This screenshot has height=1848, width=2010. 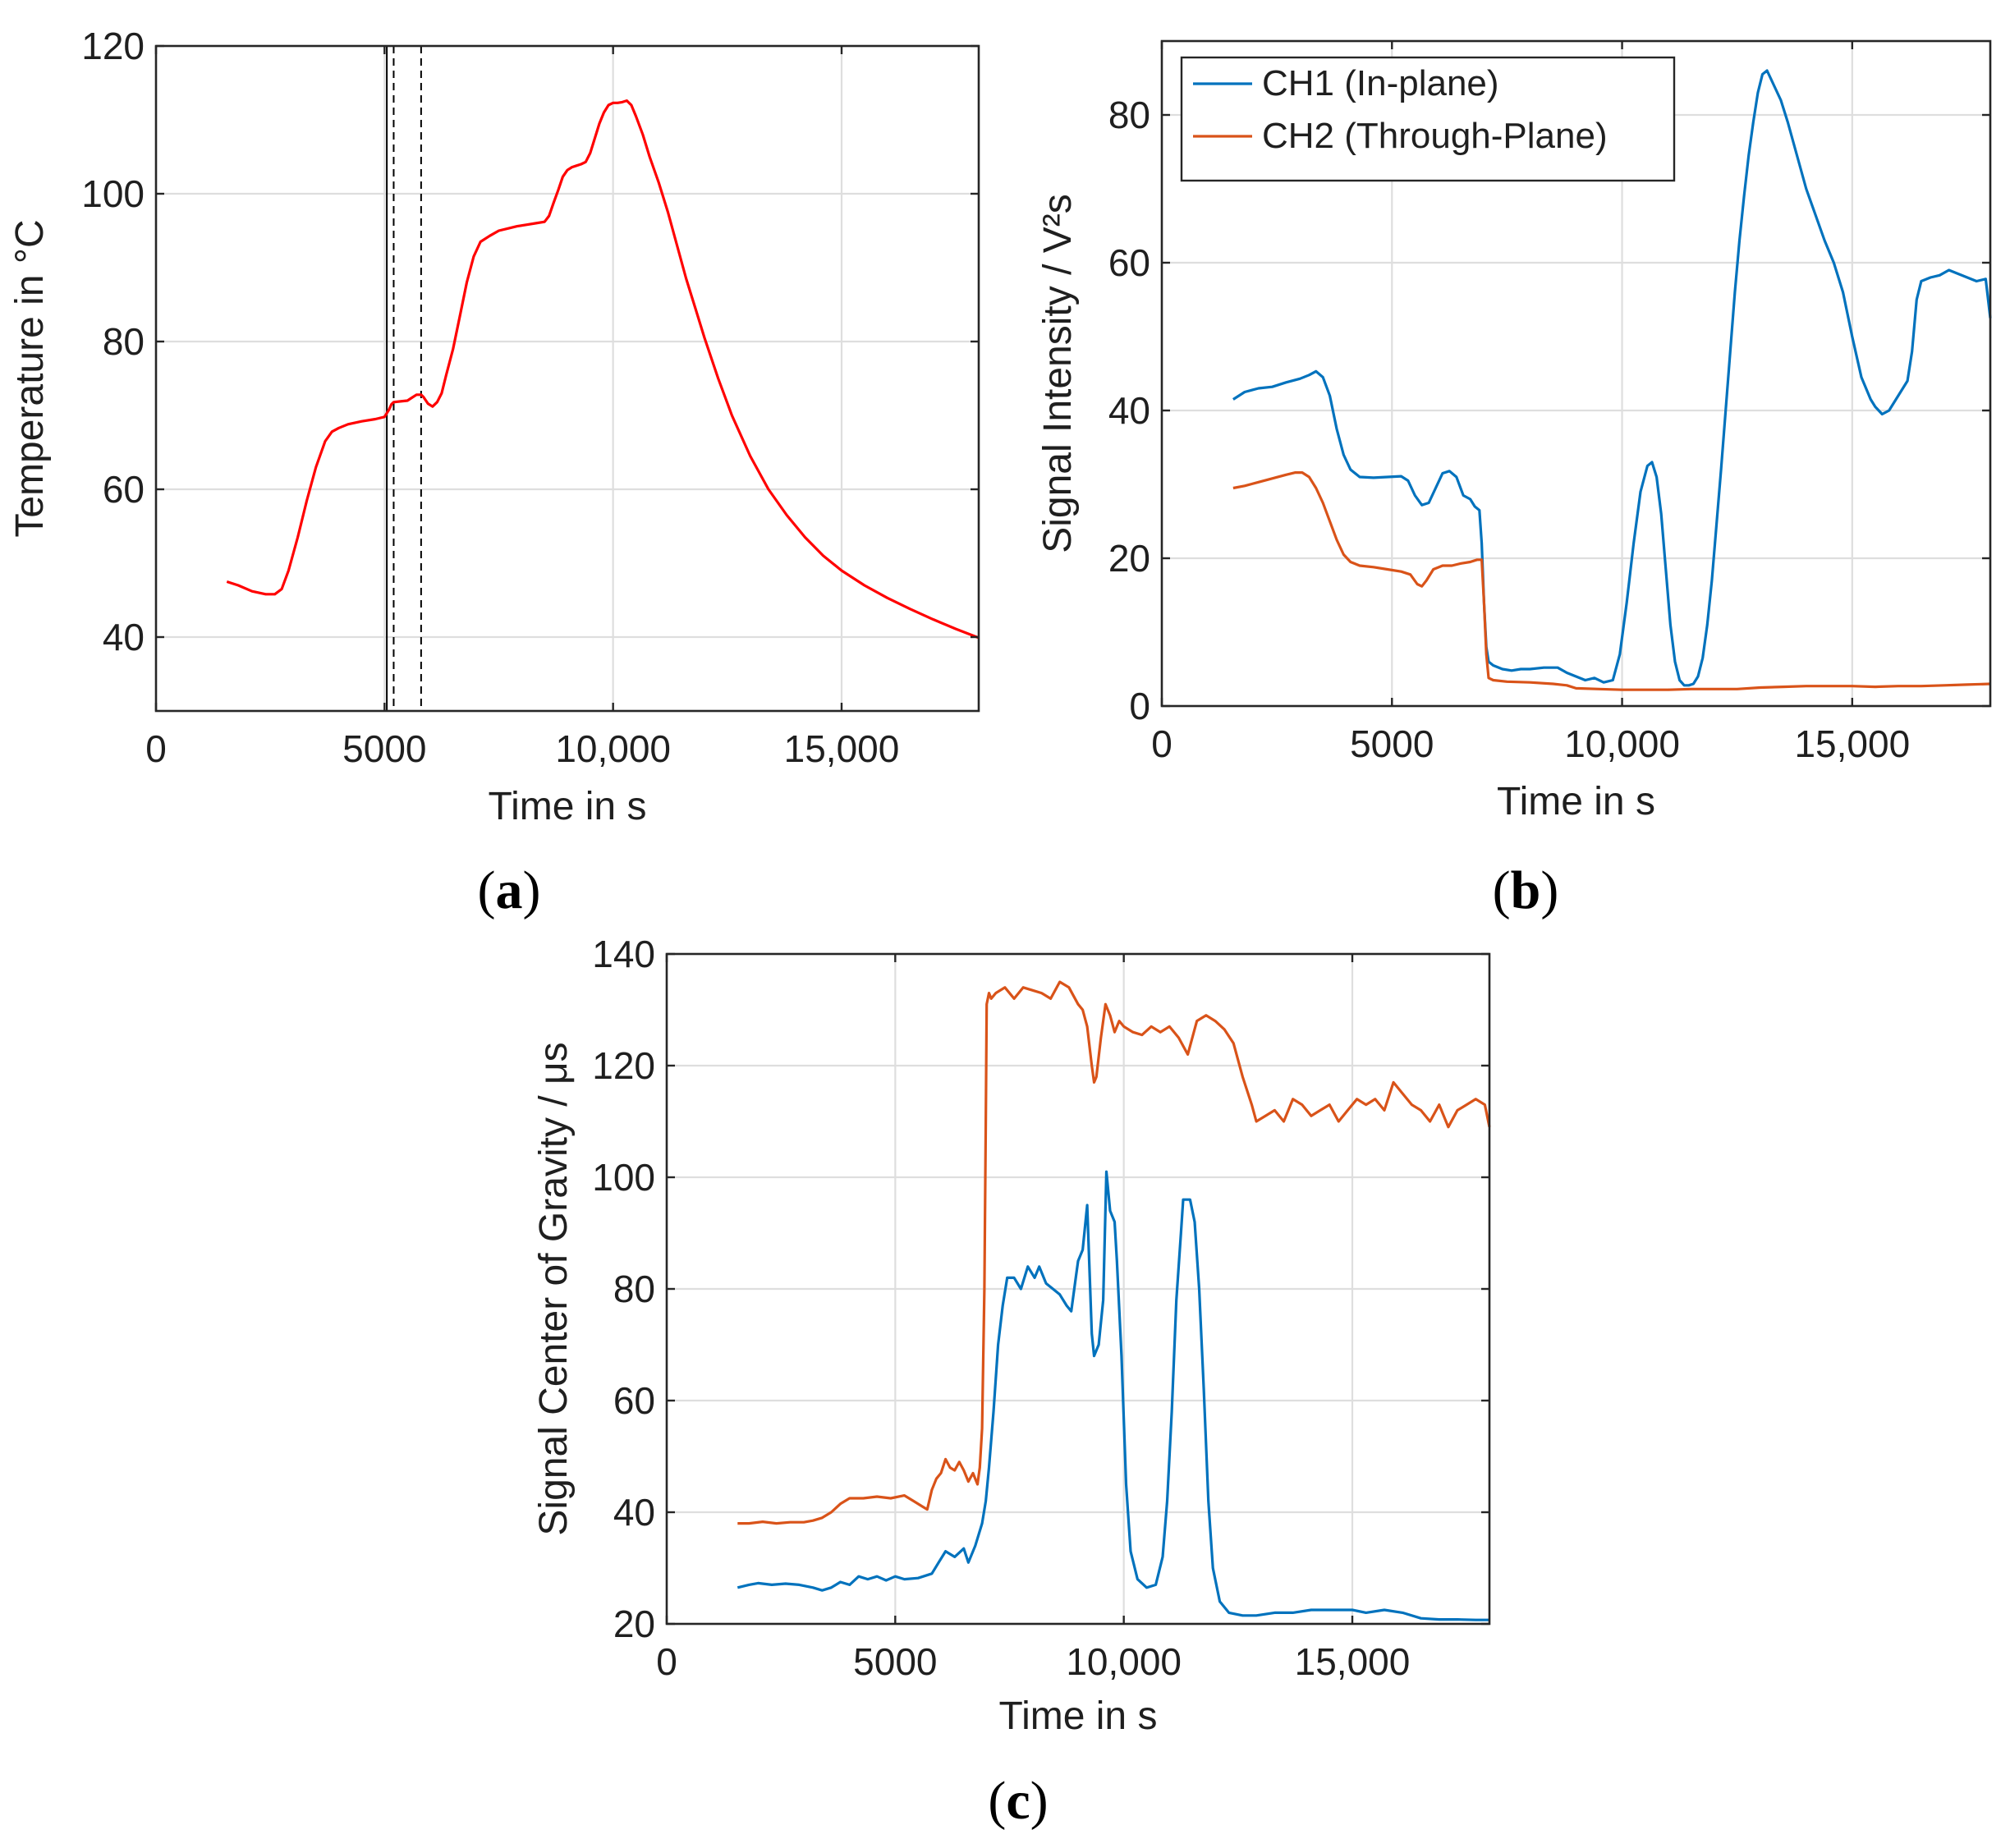 I want to click on panel-label: (c), so click(x=1018, y=1801).